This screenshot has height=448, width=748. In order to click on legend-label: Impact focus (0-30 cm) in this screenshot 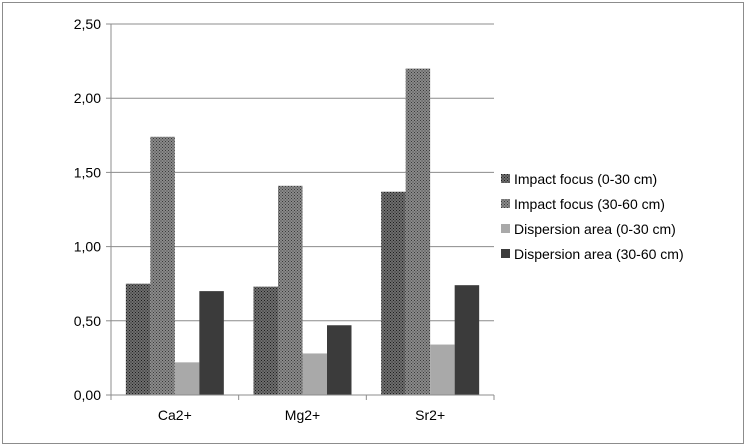, I will do `click(585, 179)`.